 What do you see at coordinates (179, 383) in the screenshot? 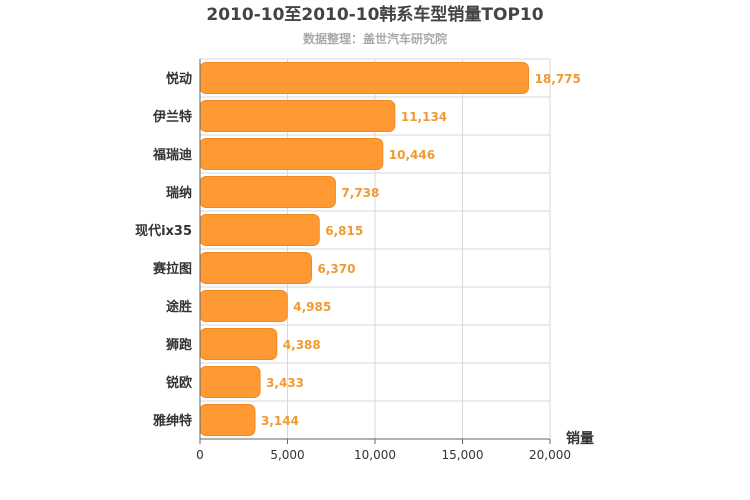
I see `category-label: 锐欧` at bounding box center [179, 383].